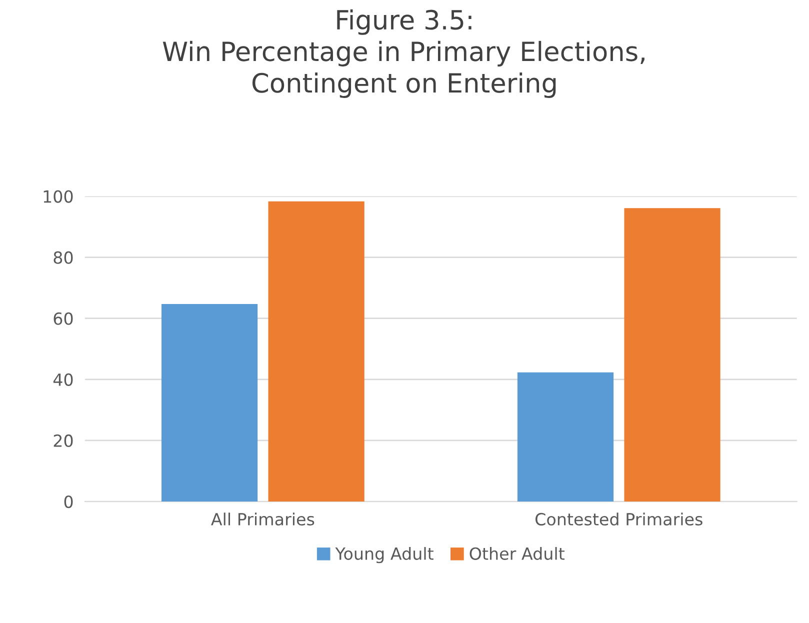  What do you see at coordinates (262, 519) in the screenshot?
I see `x-tick-label: All Primaries` at bounding box center [262, 519].